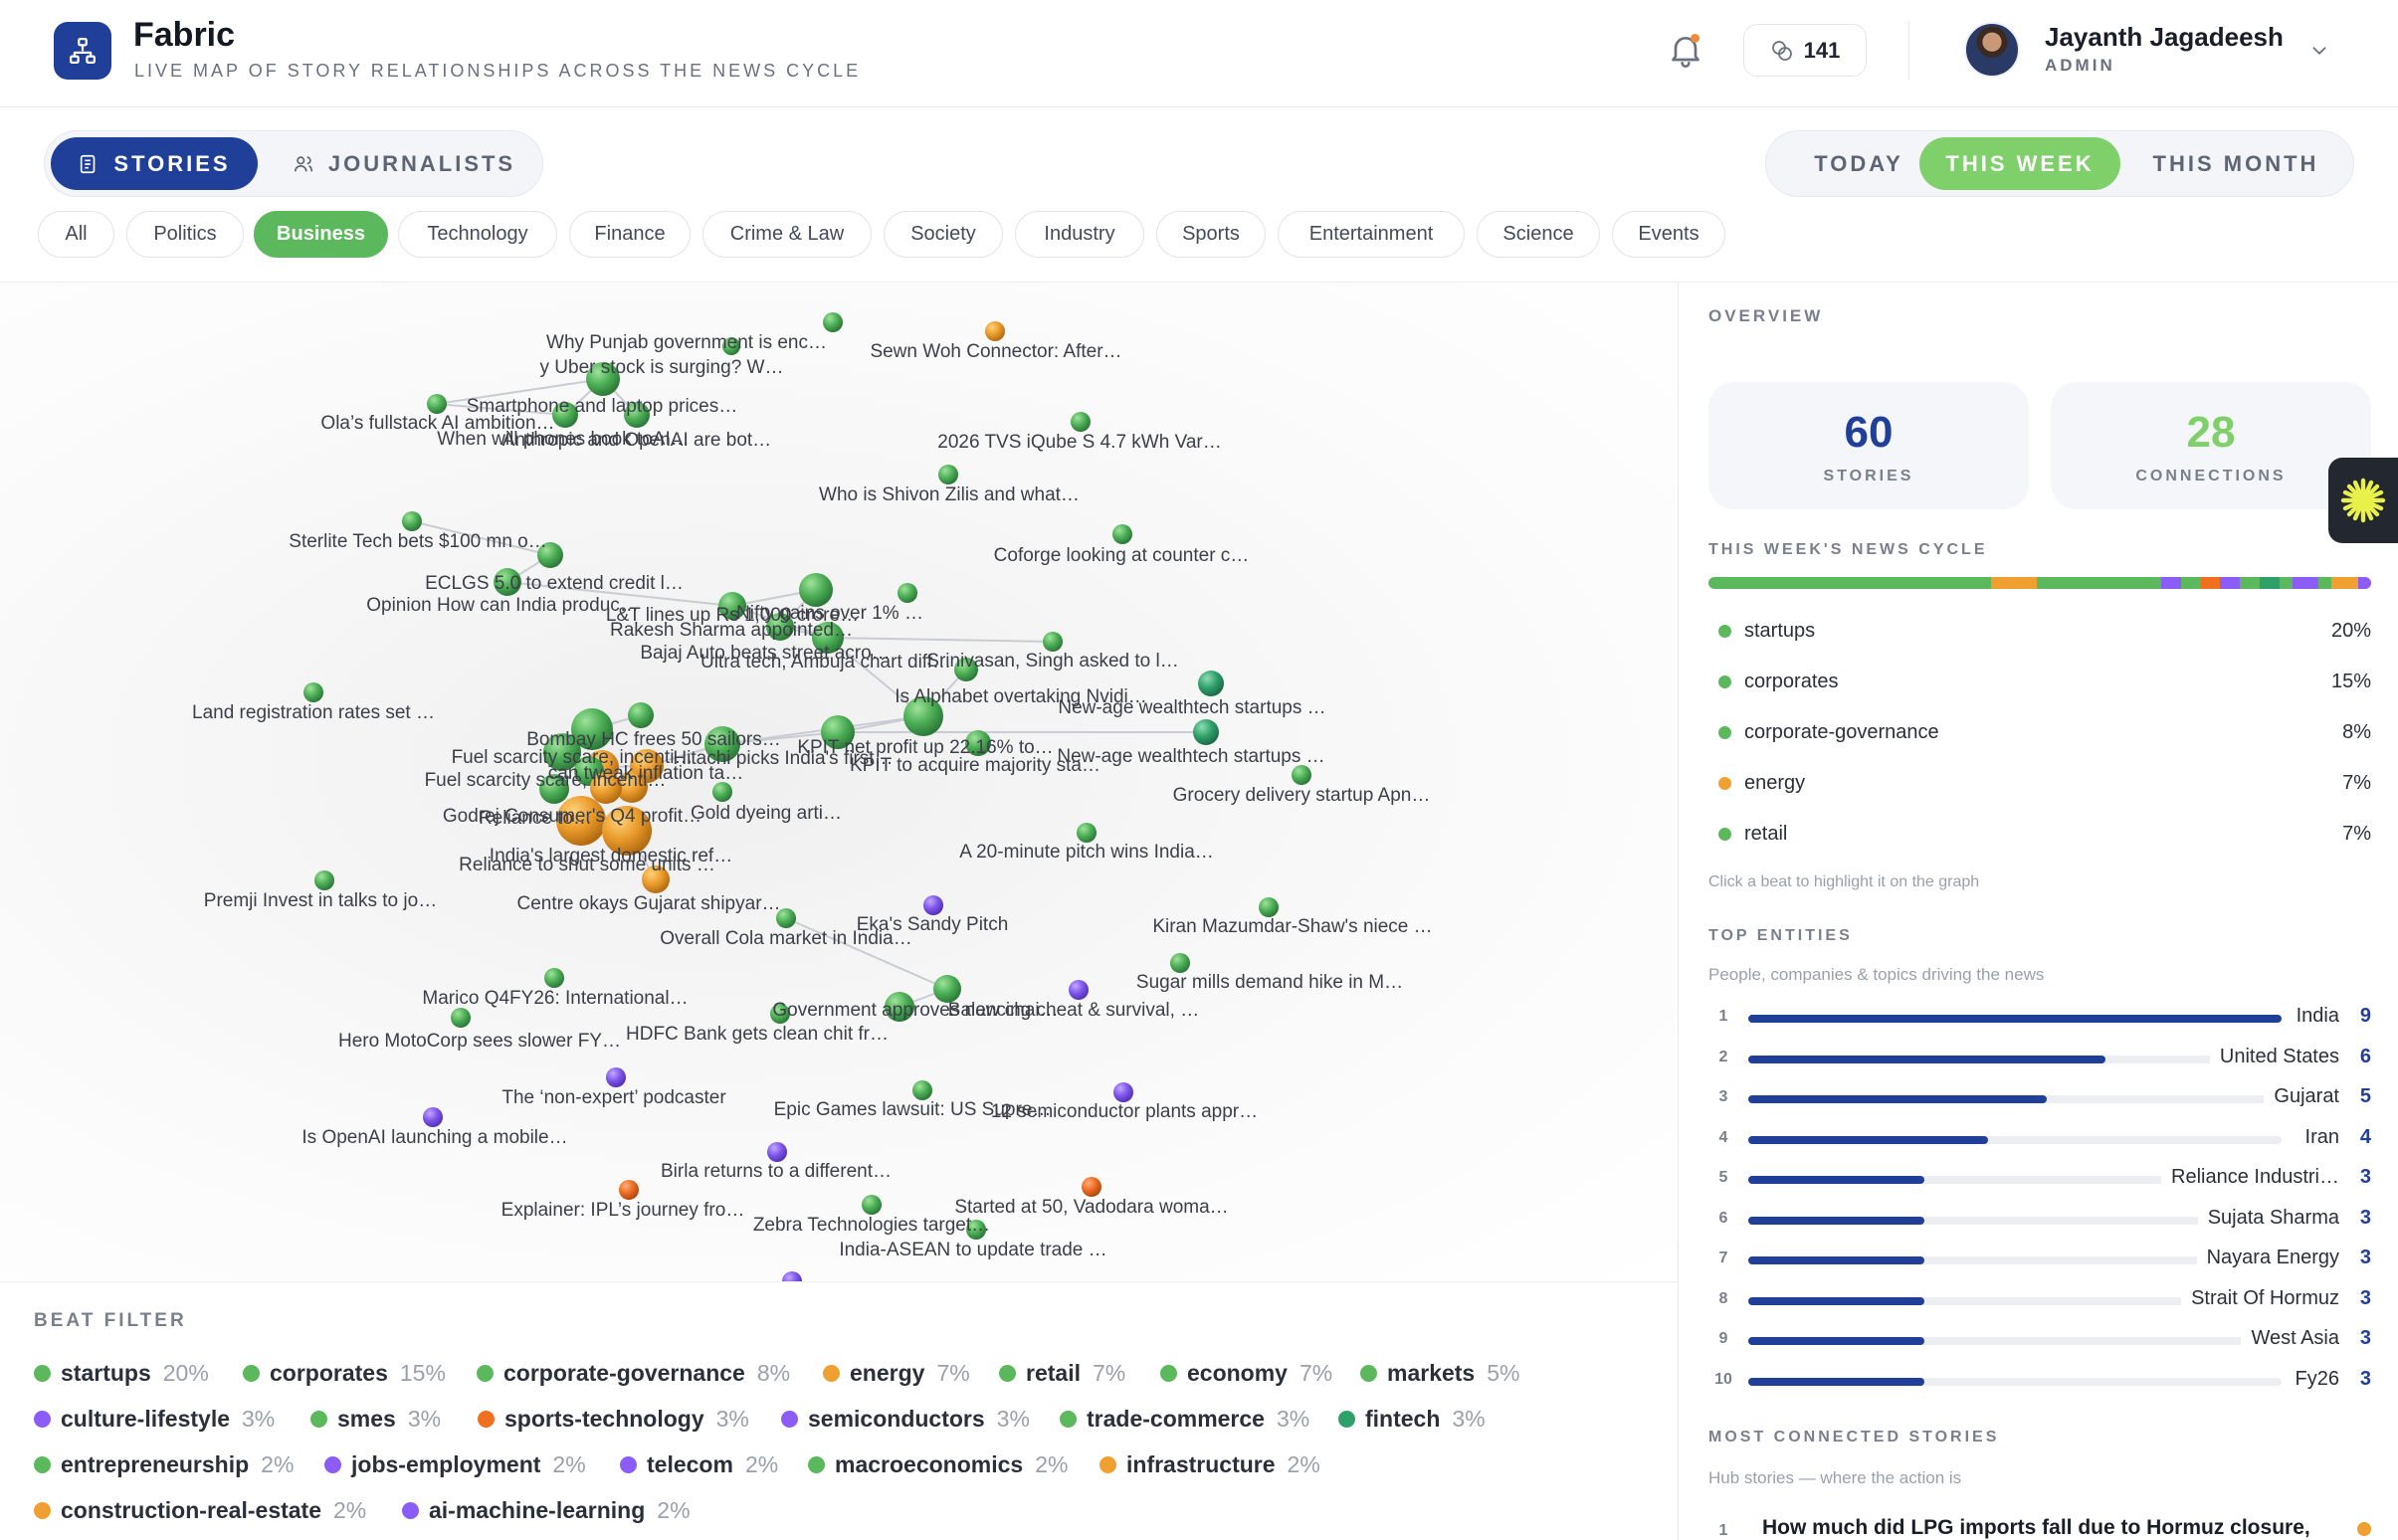 The height and width of the screenshot is (1540, 2398). Describe the element at coordinates (1246, 1373) in the screenshot. I see `beat-filter-item: economy 7%` at that location.